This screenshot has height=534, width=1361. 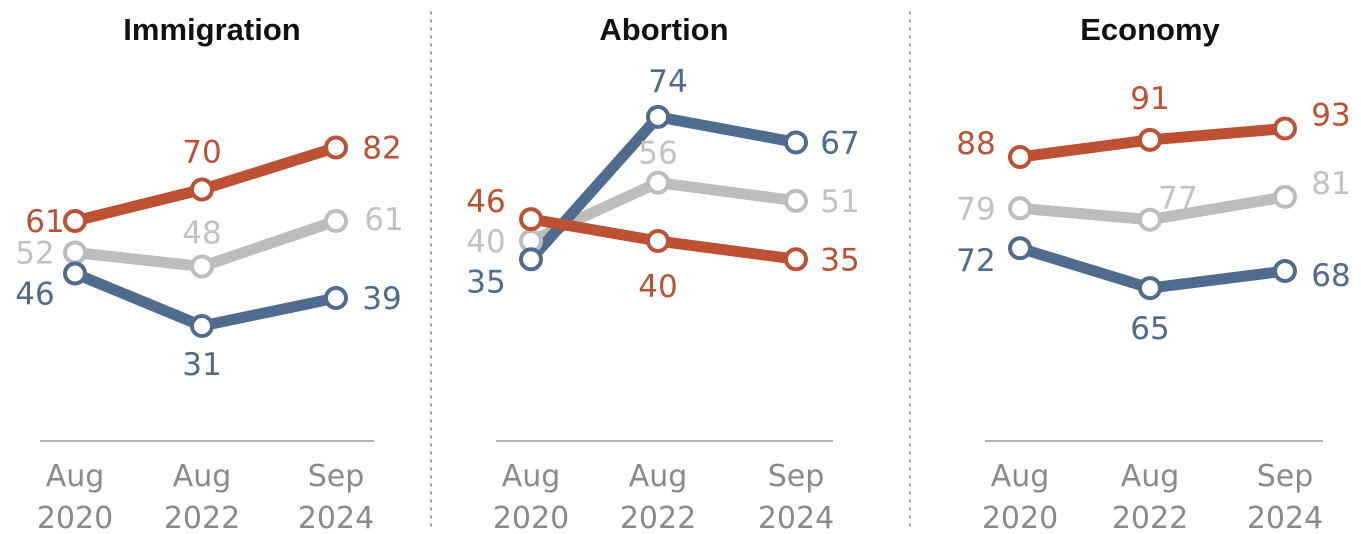 What do you see at coordinates (1285, 496) in the screenshot?
I see `tick-label-economy-3: Sep 2024` at bounding box center [1285, 496].